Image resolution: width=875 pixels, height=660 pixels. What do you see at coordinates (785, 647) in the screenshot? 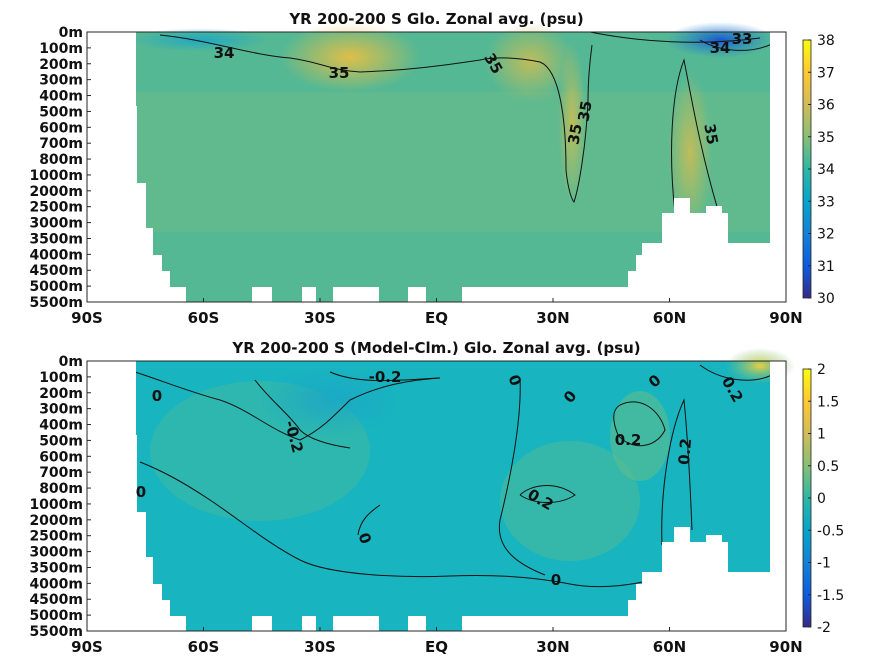
I see `x-tick-label: 90N` at bounding box center [785, 647].